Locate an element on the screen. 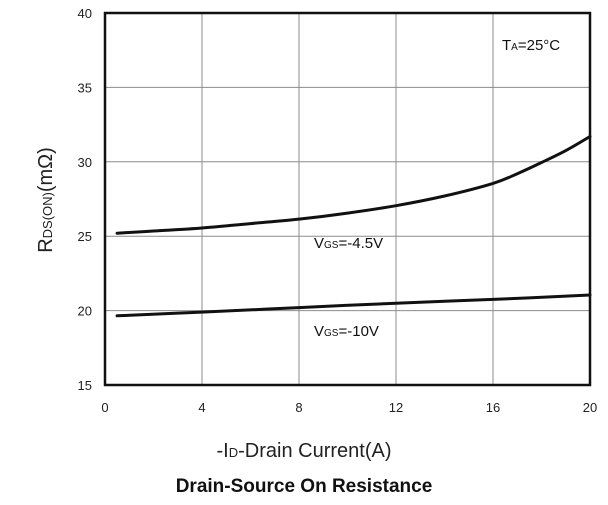  x-tick-label: 20 is located at coordinates (590, 407).